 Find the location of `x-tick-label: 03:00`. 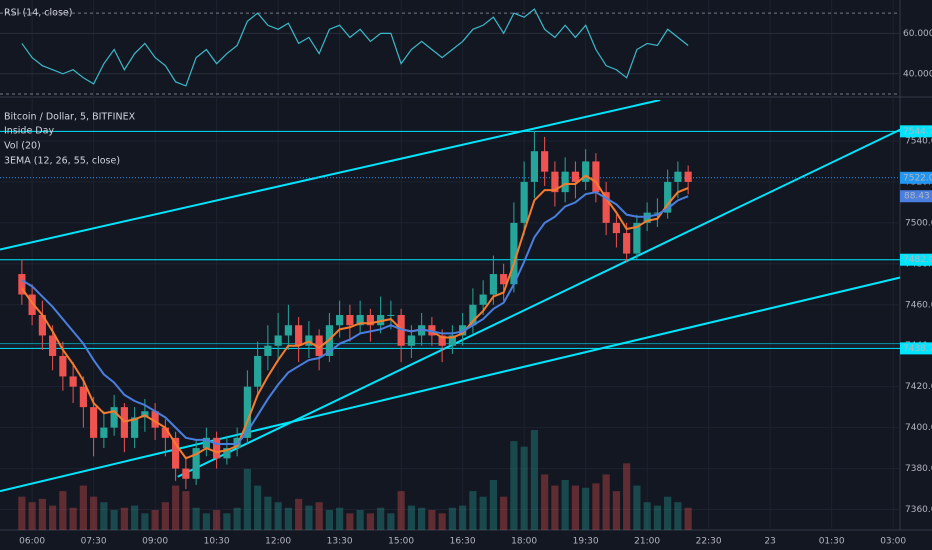

x-tick-label: 03:00 is located at coordinates (893, 542).